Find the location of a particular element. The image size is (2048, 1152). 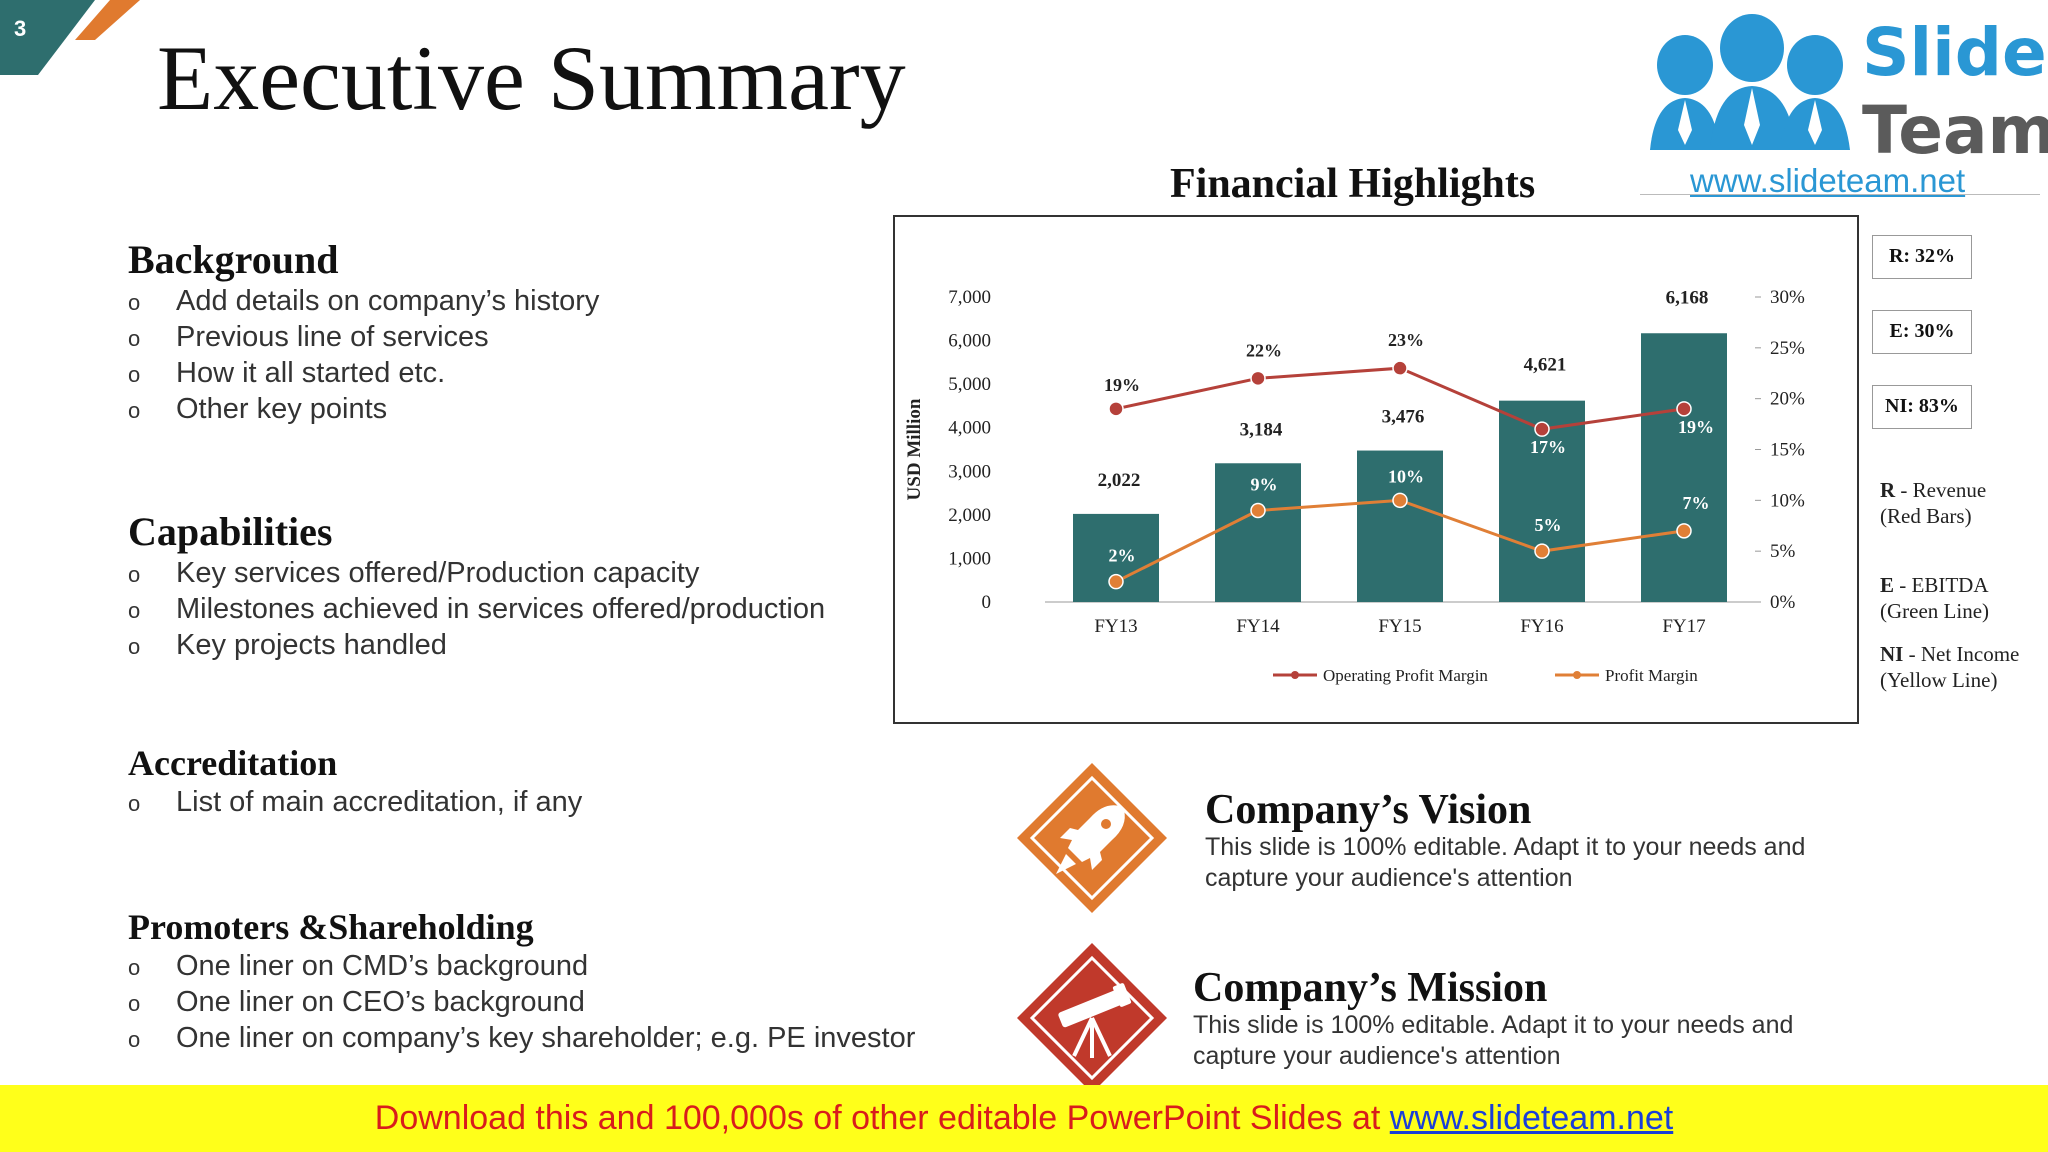

x-tick-label: FY14 is located at coordinates (1258, 626).